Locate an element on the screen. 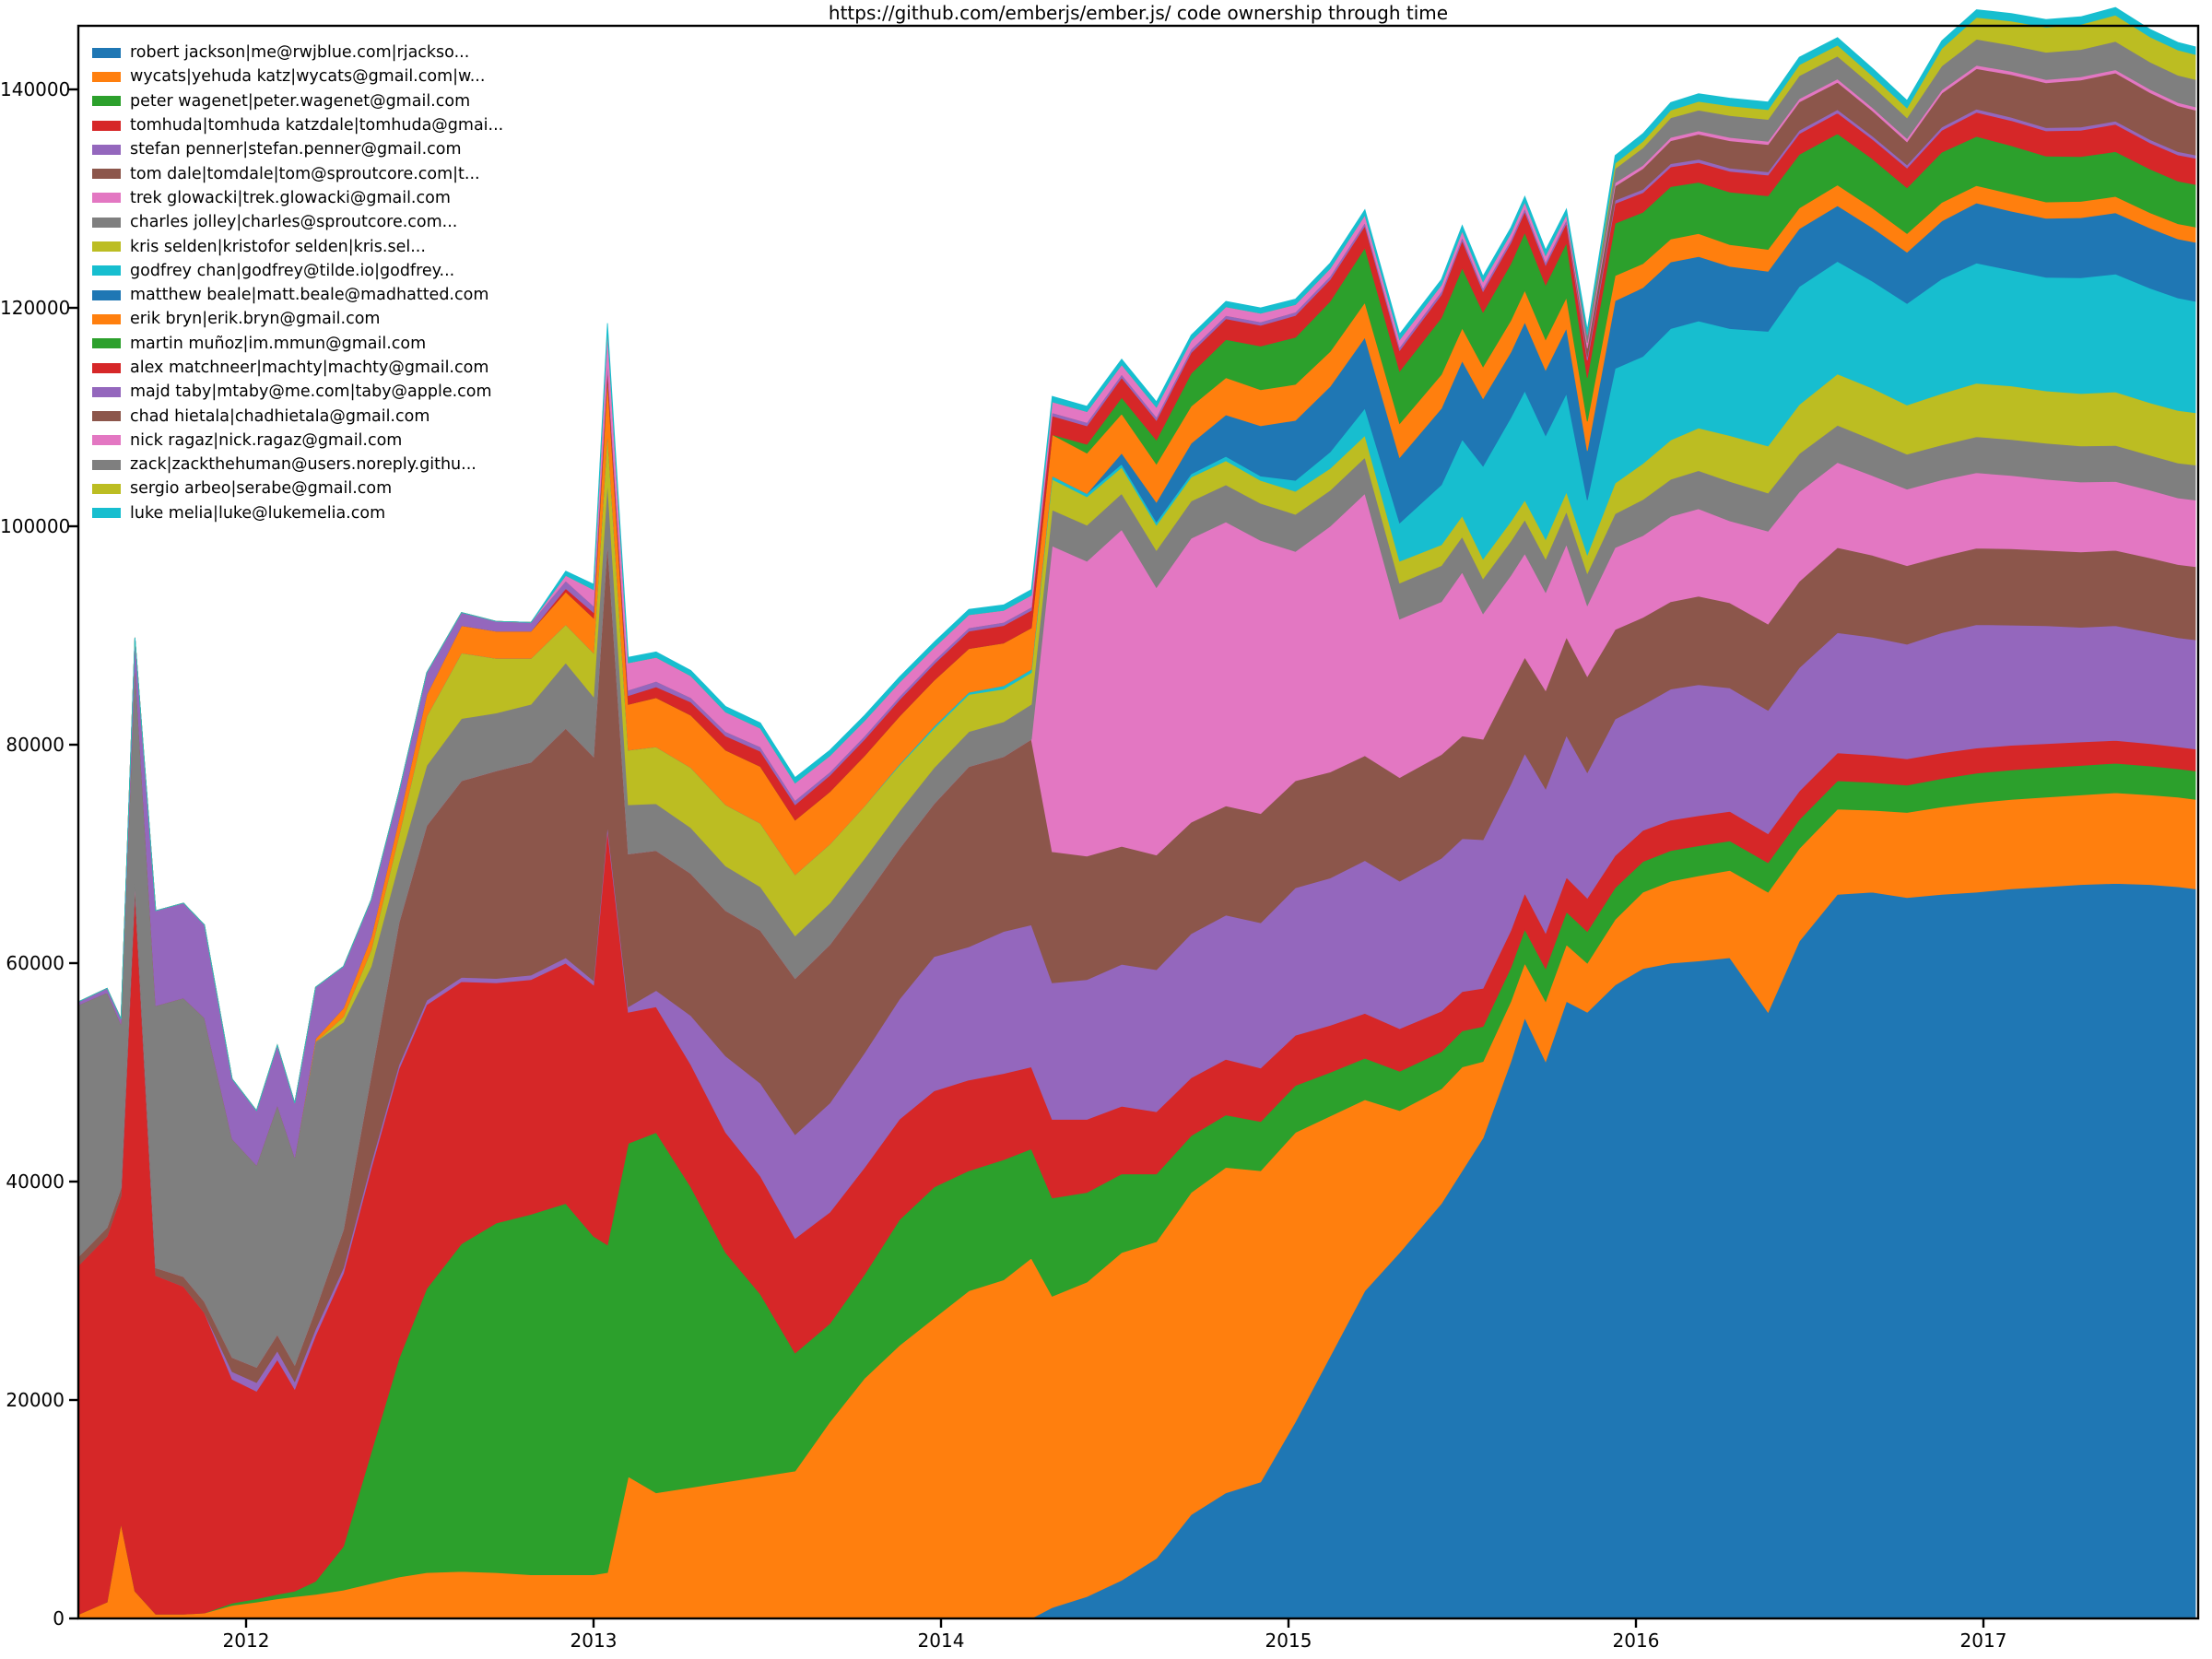 This screenshot has width=2212, height=1659. x-tick-label: 2012 is located at coordinates (246, 1641).